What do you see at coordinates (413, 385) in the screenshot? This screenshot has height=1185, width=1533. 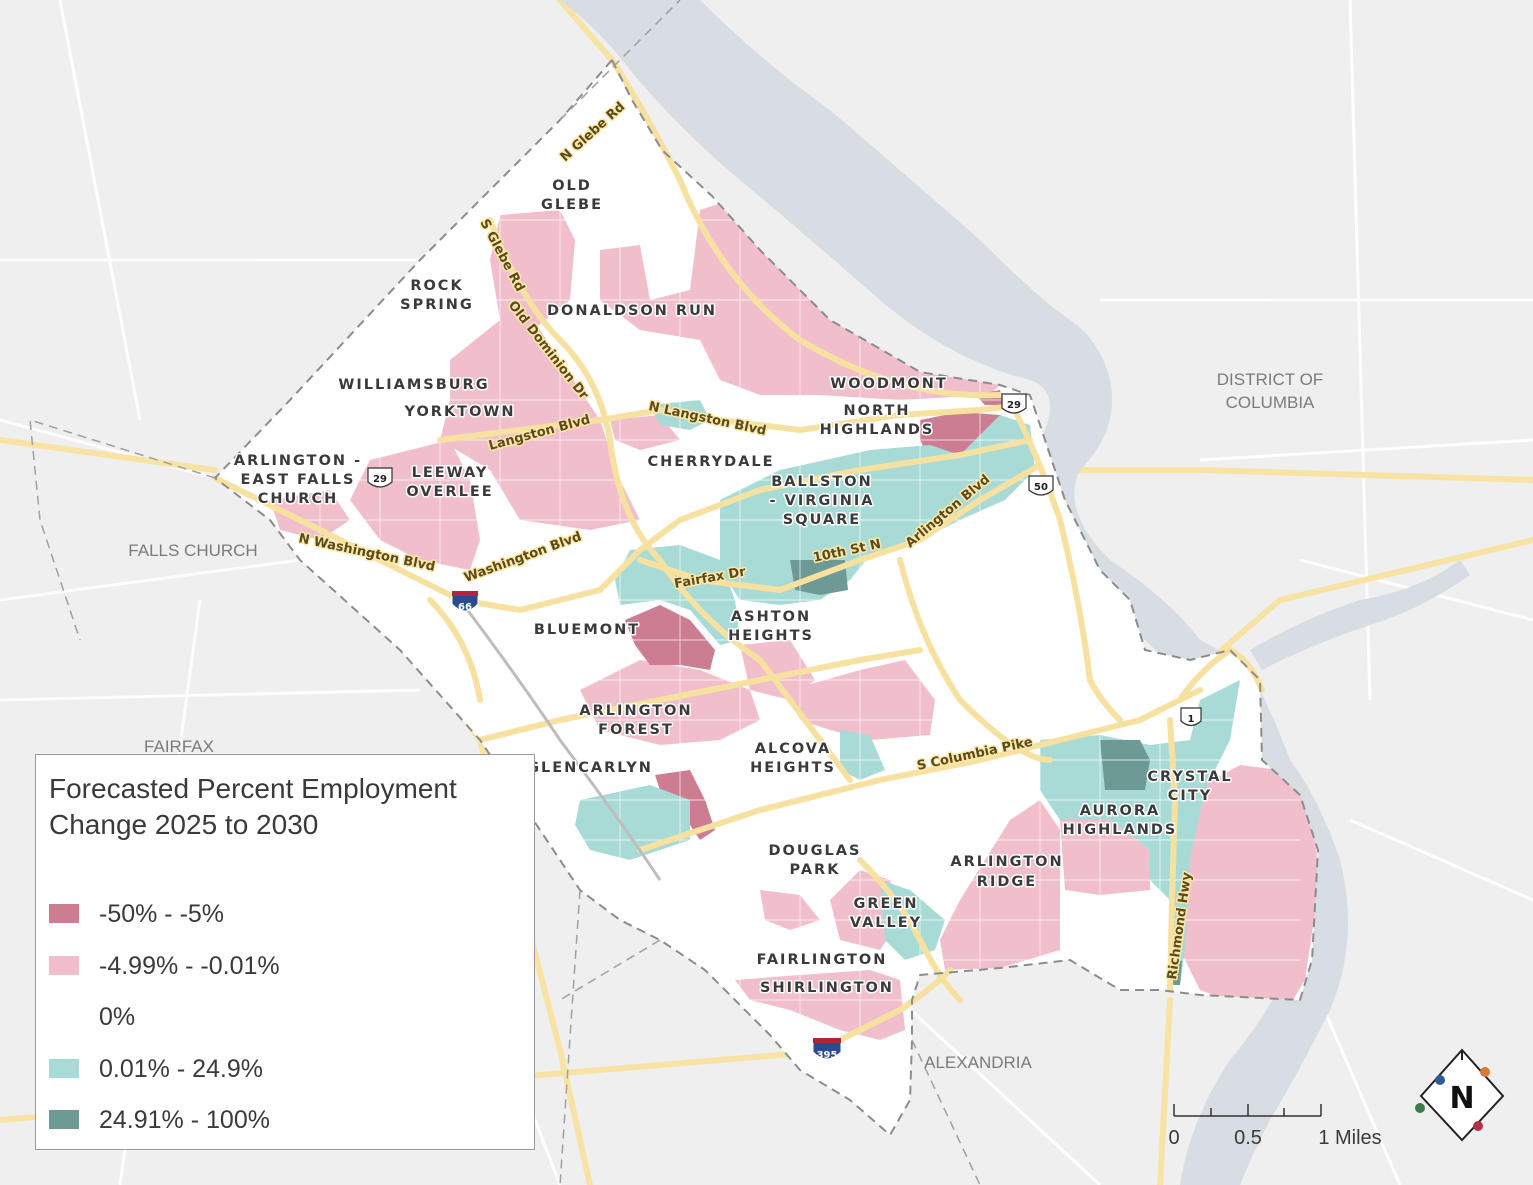 I see `label-williamsburg: WILLIAMSBURG` at bounding box center [413, 385].